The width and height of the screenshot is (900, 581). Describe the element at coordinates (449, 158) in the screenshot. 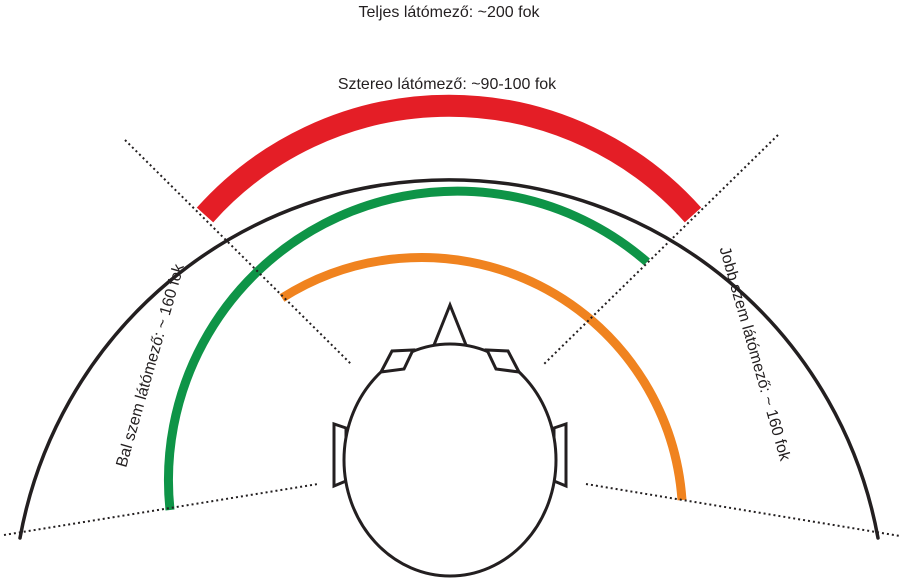

I see `stereo-field-arc` at that location.